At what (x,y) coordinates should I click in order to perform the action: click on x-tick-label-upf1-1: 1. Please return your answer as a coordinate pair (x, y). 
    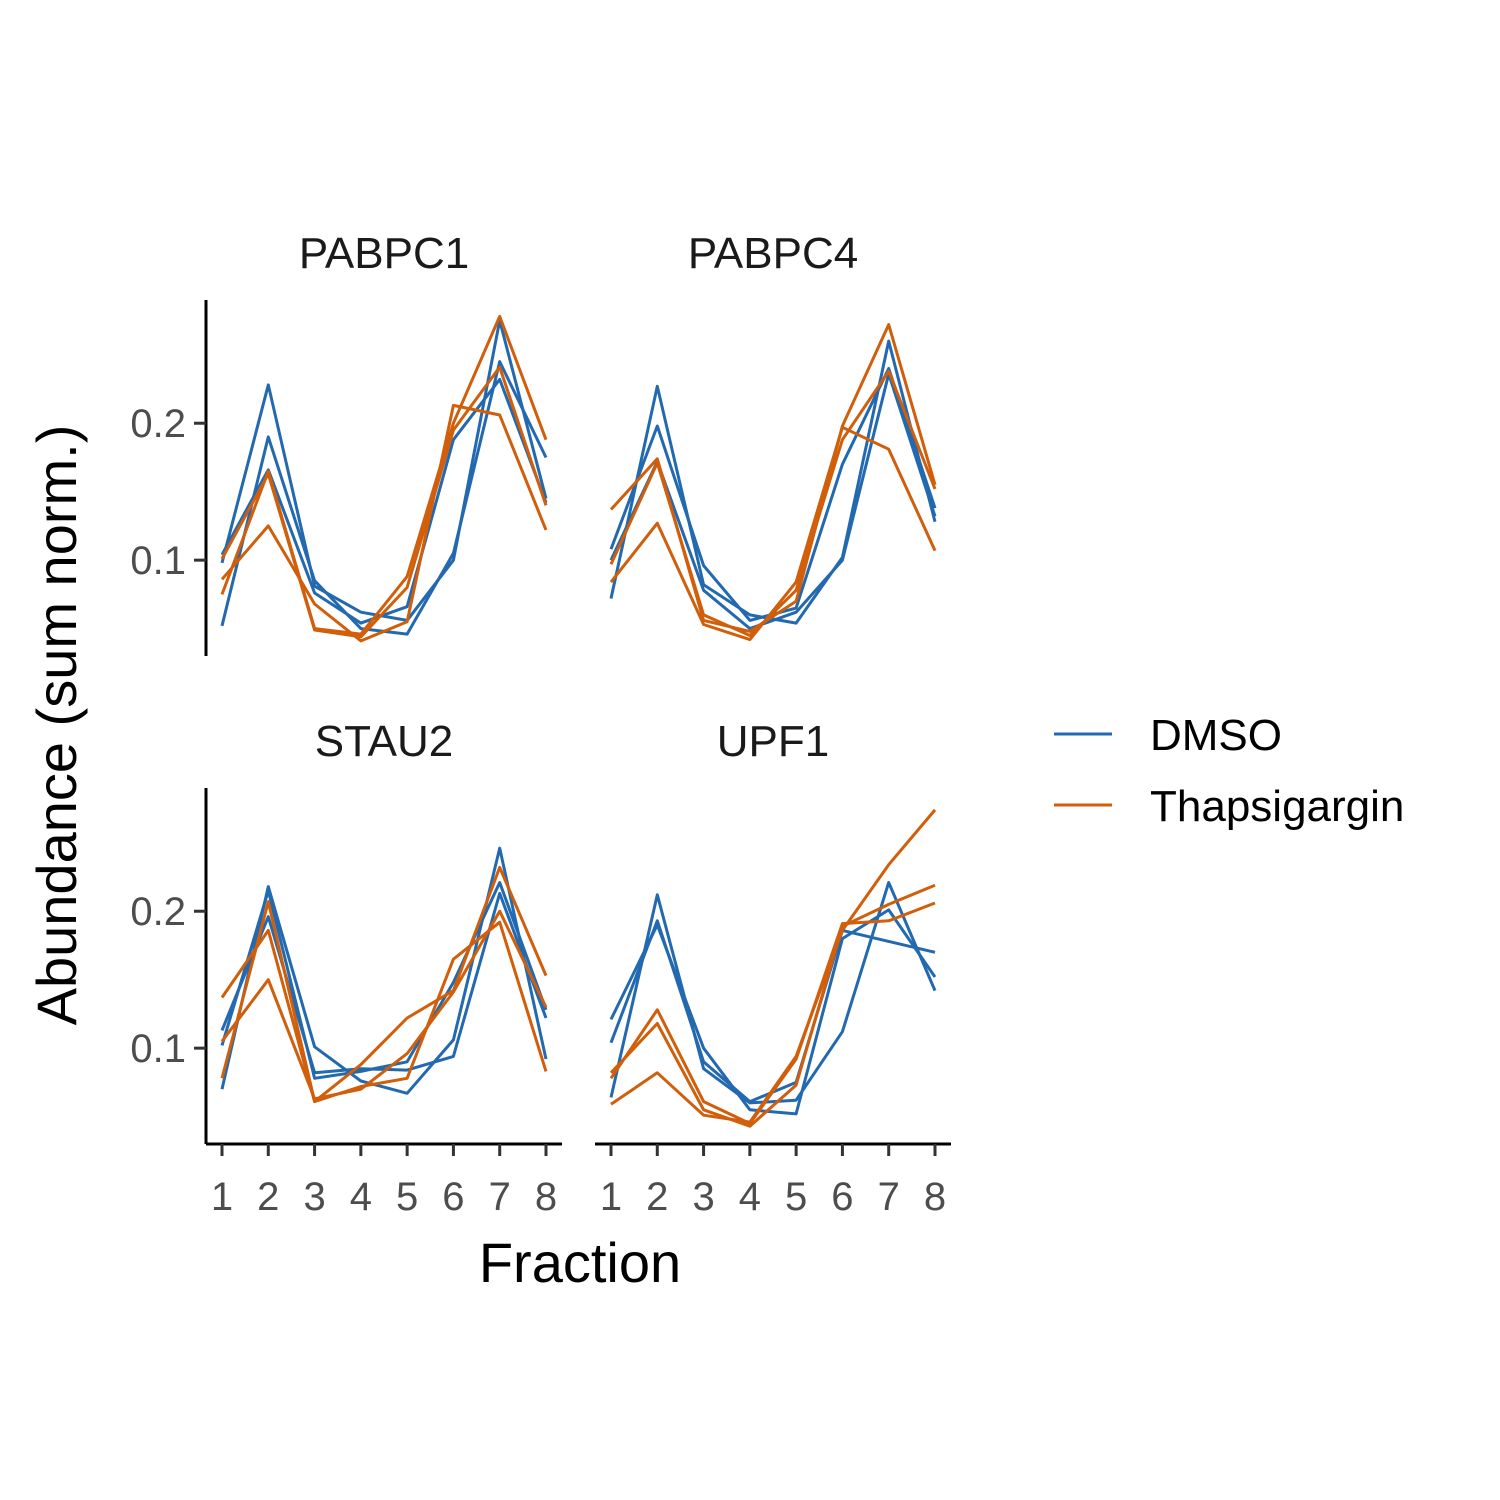
    Looking at the image, I should click on (611, 1197).